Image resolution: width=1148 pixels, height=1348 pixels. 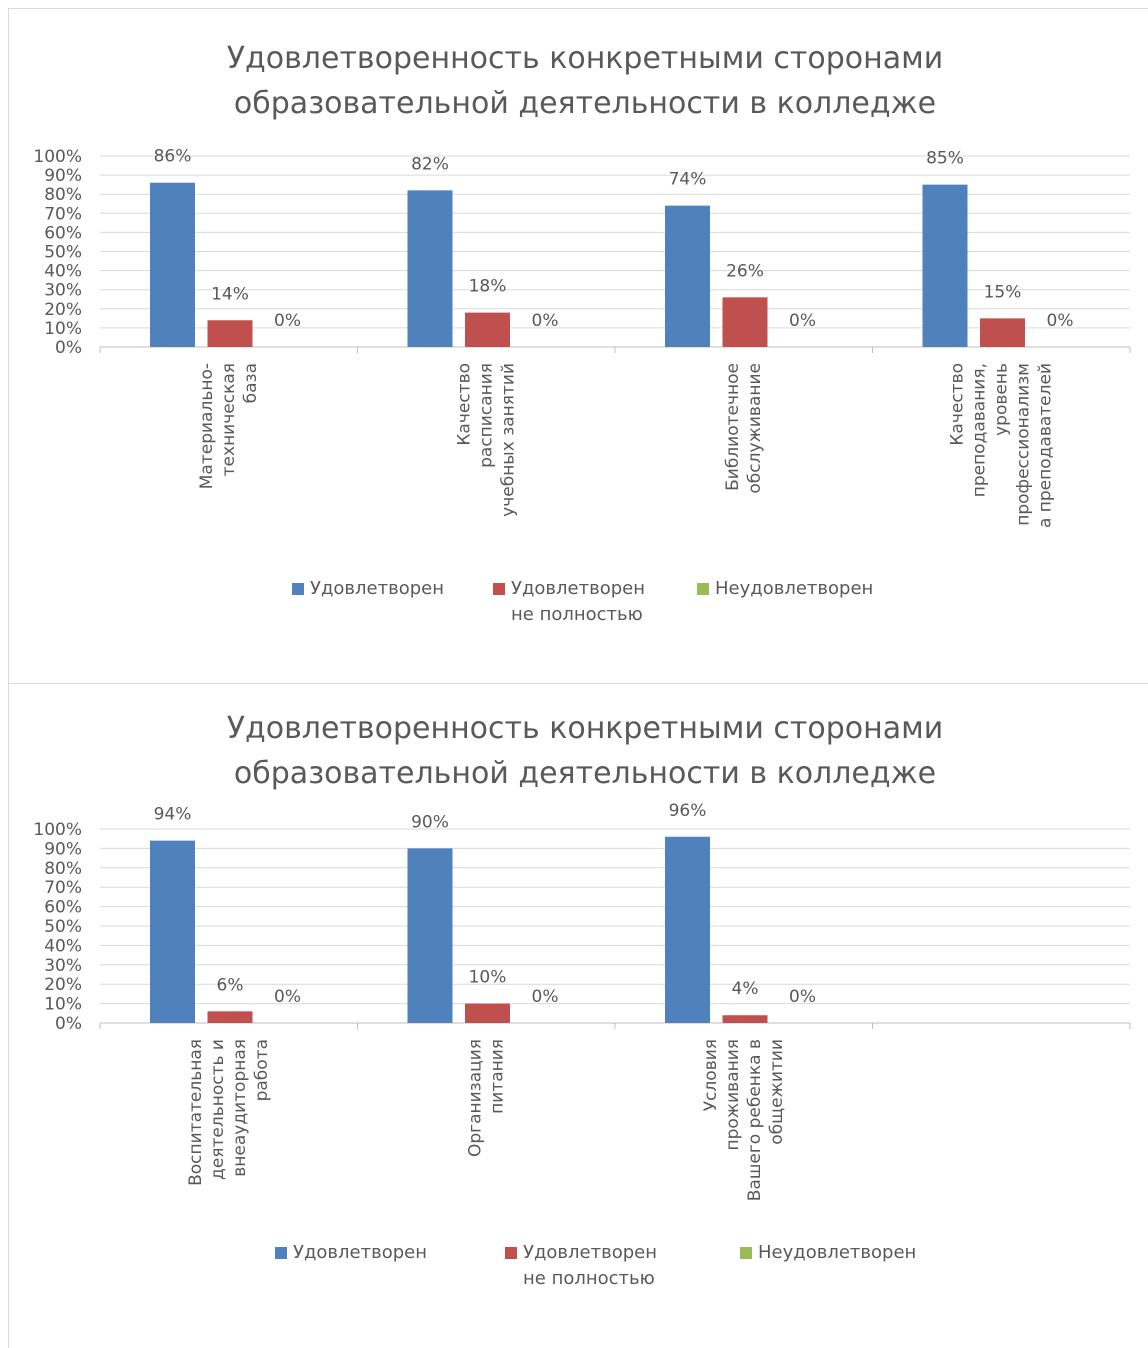 I want to click on data-label: 90%, so click(x=430, y=822).